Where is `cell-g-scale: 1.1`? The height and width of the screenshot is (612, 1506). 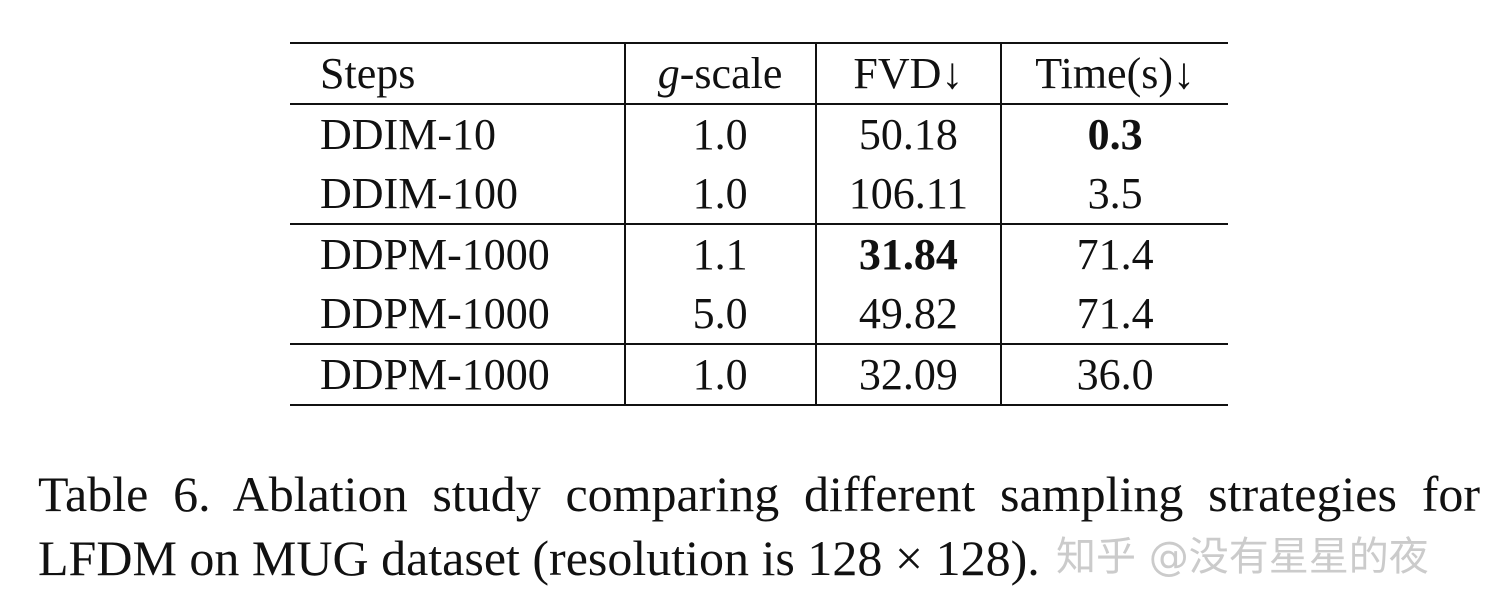
cell-g-scale: 1.1 is located at coordinates (720, 253).